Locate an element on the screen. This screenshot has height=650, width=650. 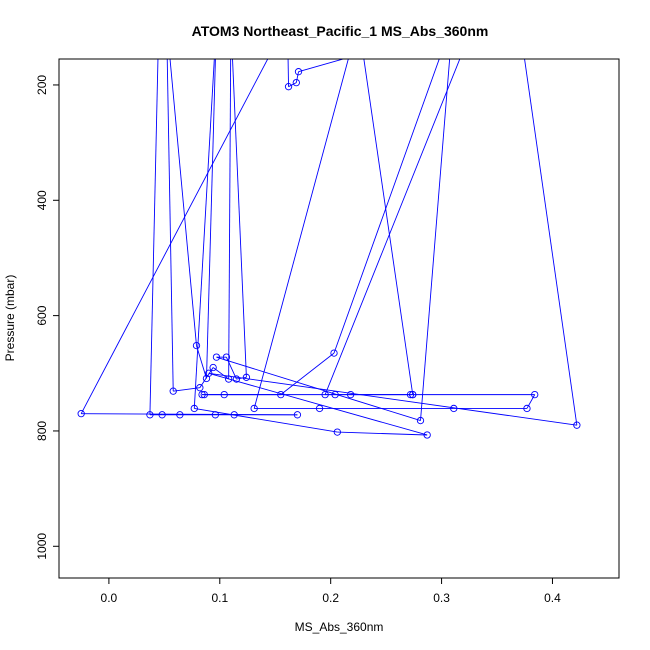
y-tick-label: 1000 is located at coordinates (42, 546).